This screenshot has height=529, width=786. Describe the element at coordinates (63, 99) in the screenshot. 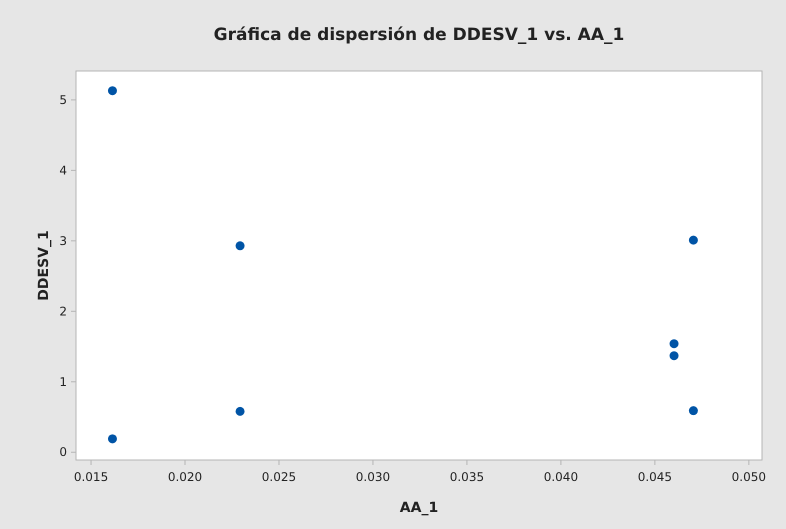

I see `y-tick-label: 5` at that location.